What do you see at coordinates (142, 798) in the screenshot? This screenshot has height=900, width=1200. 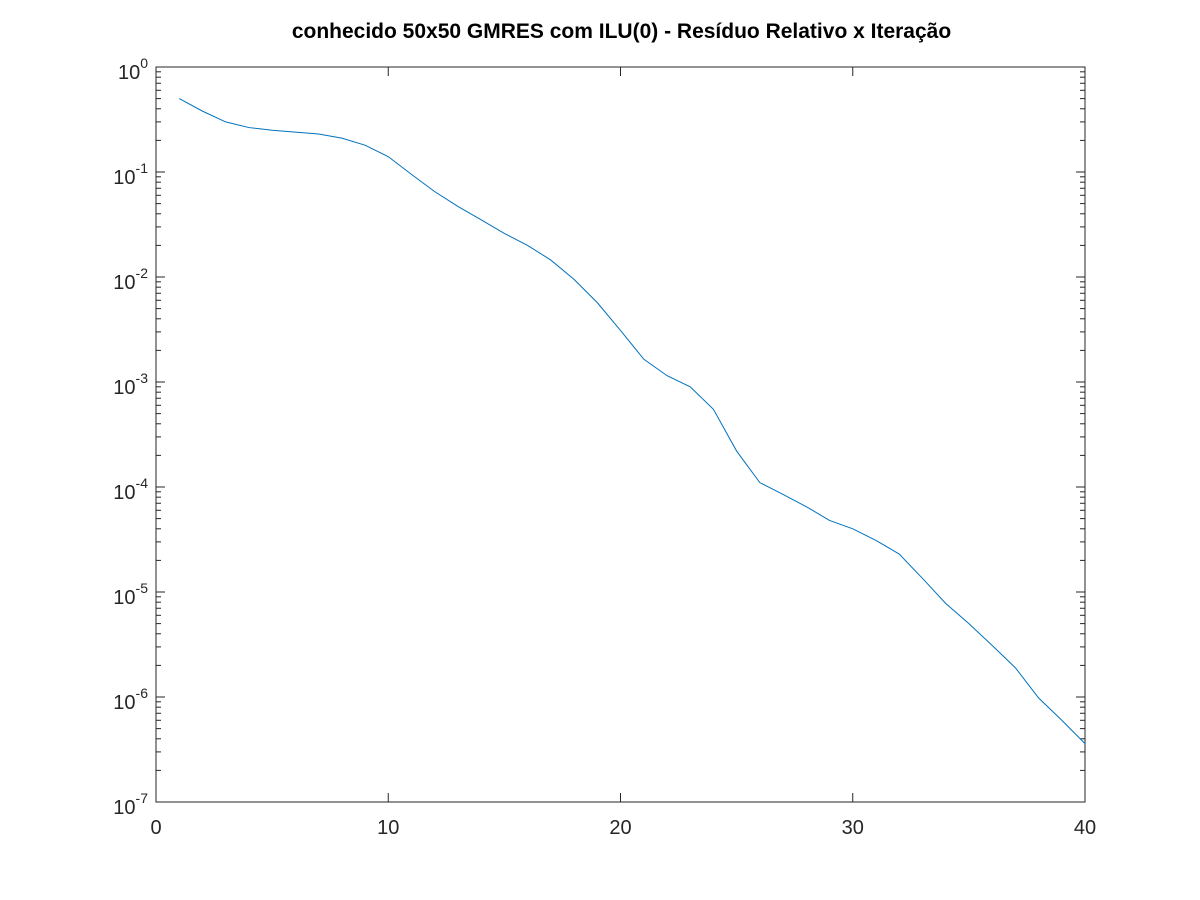 I see `y-tick-exponent: -7` at bounding box center [142, 798].